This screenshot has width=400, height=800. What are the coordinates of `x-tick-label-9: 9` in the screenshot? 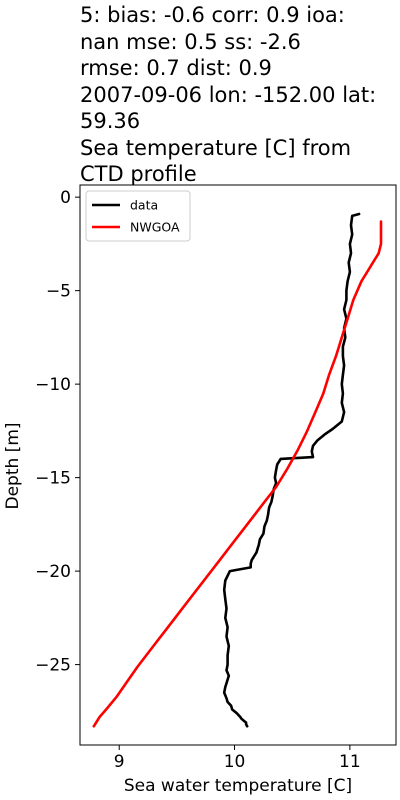 It's located at (119, 762).